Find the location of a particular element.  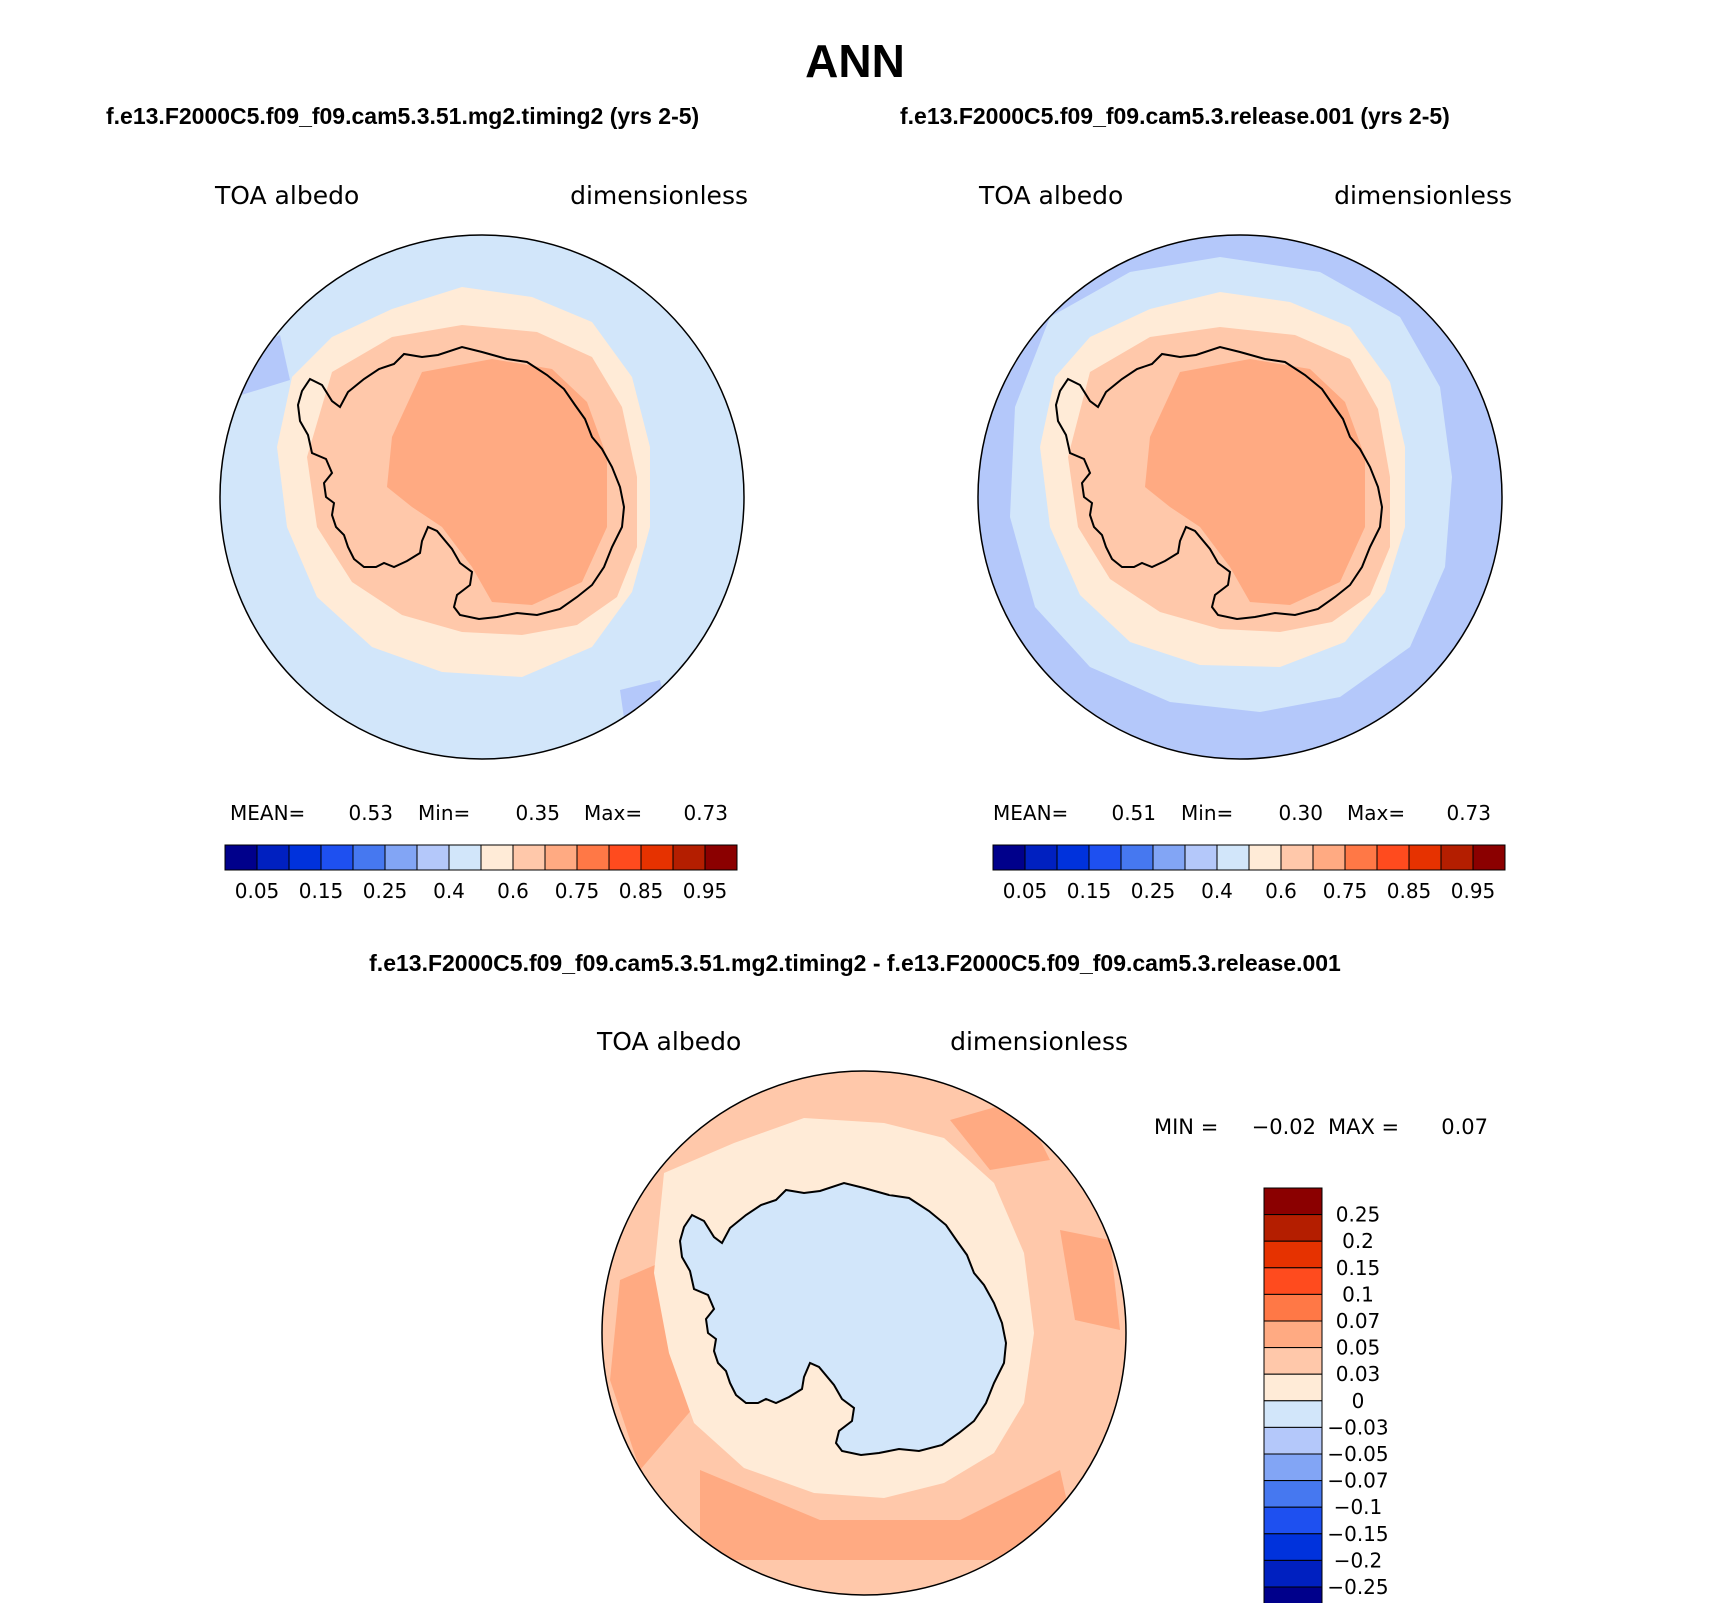

panel2-mean-label: MEAN= is located at coordinates (1030, 813).